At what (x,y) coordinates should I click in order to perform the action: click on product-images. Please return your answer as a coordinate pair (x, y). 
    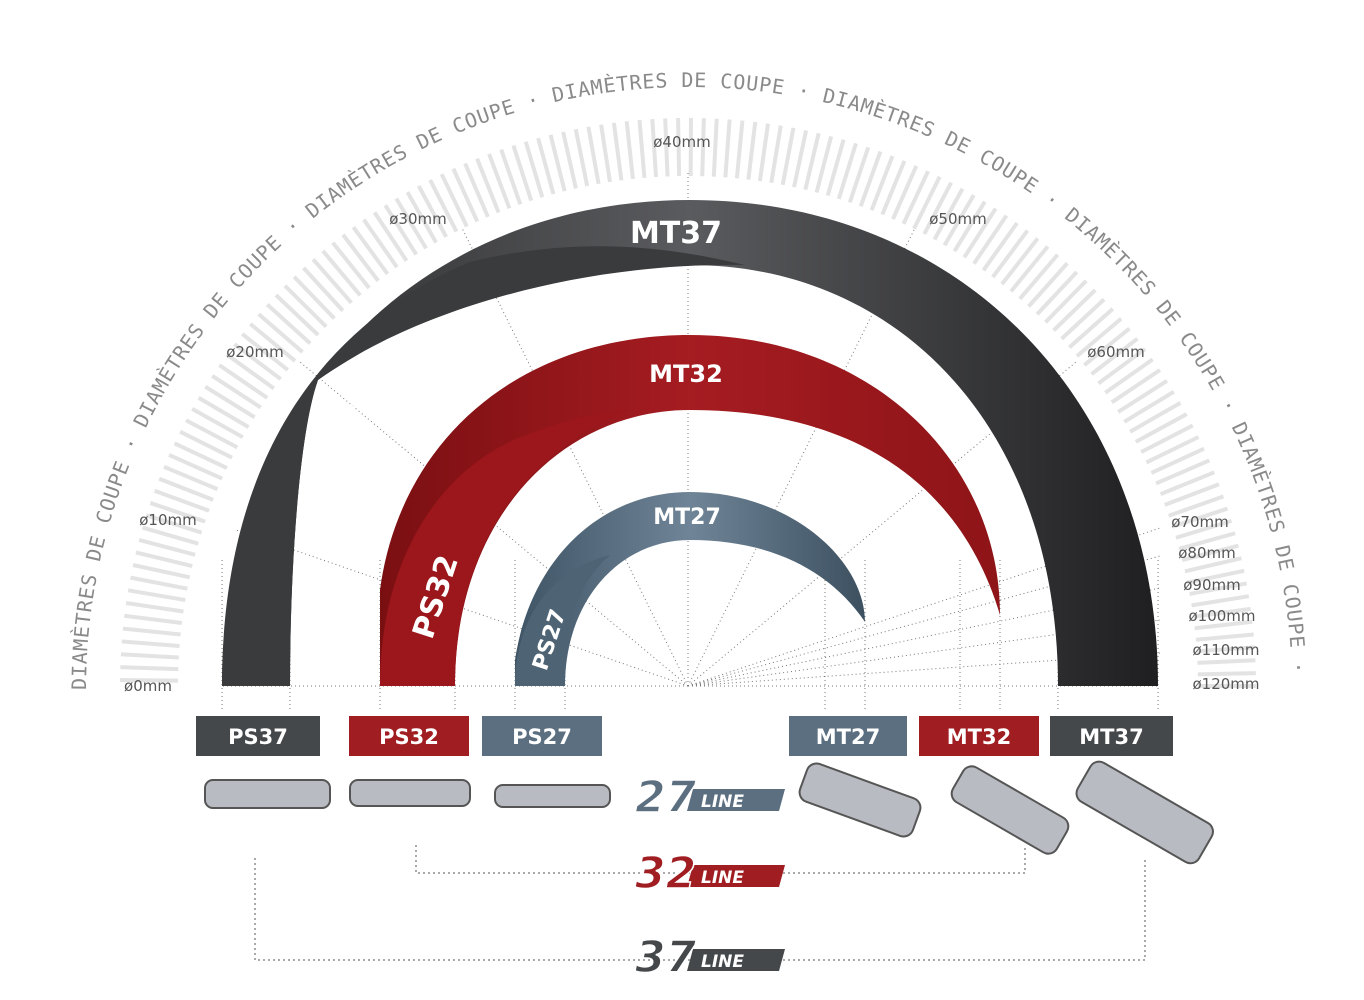
    Looking at the image, I should click on (709, 812).